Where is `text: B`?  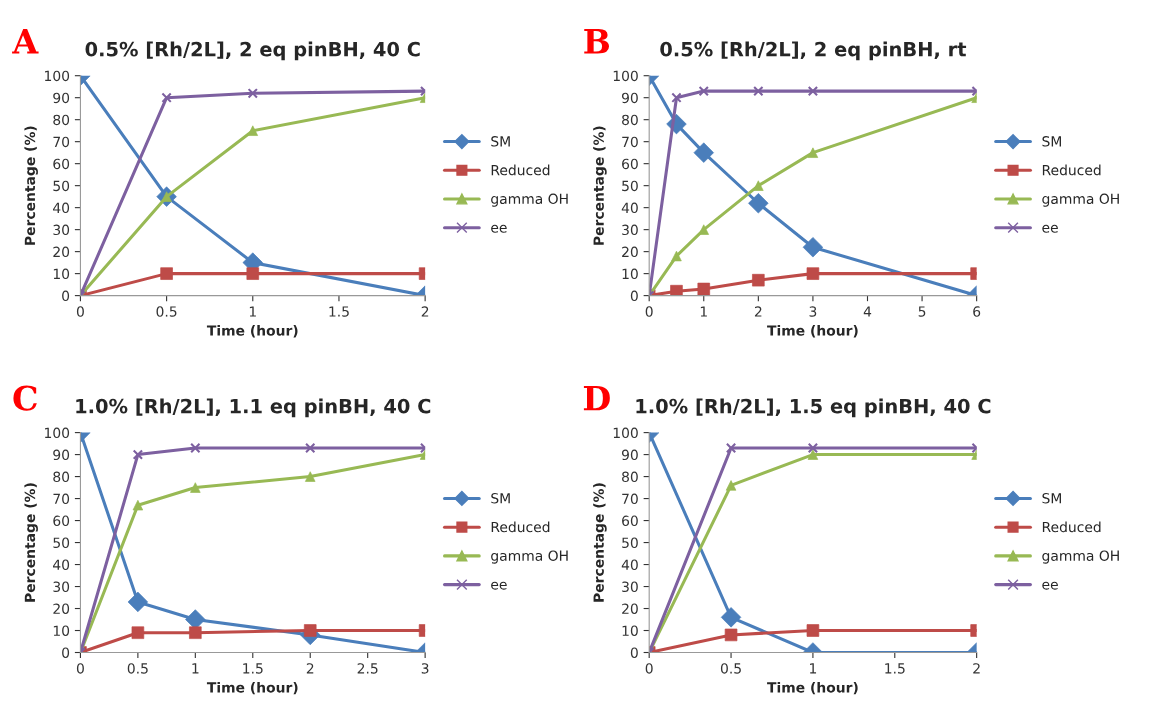 text: B is located at coordinates (597, 41).